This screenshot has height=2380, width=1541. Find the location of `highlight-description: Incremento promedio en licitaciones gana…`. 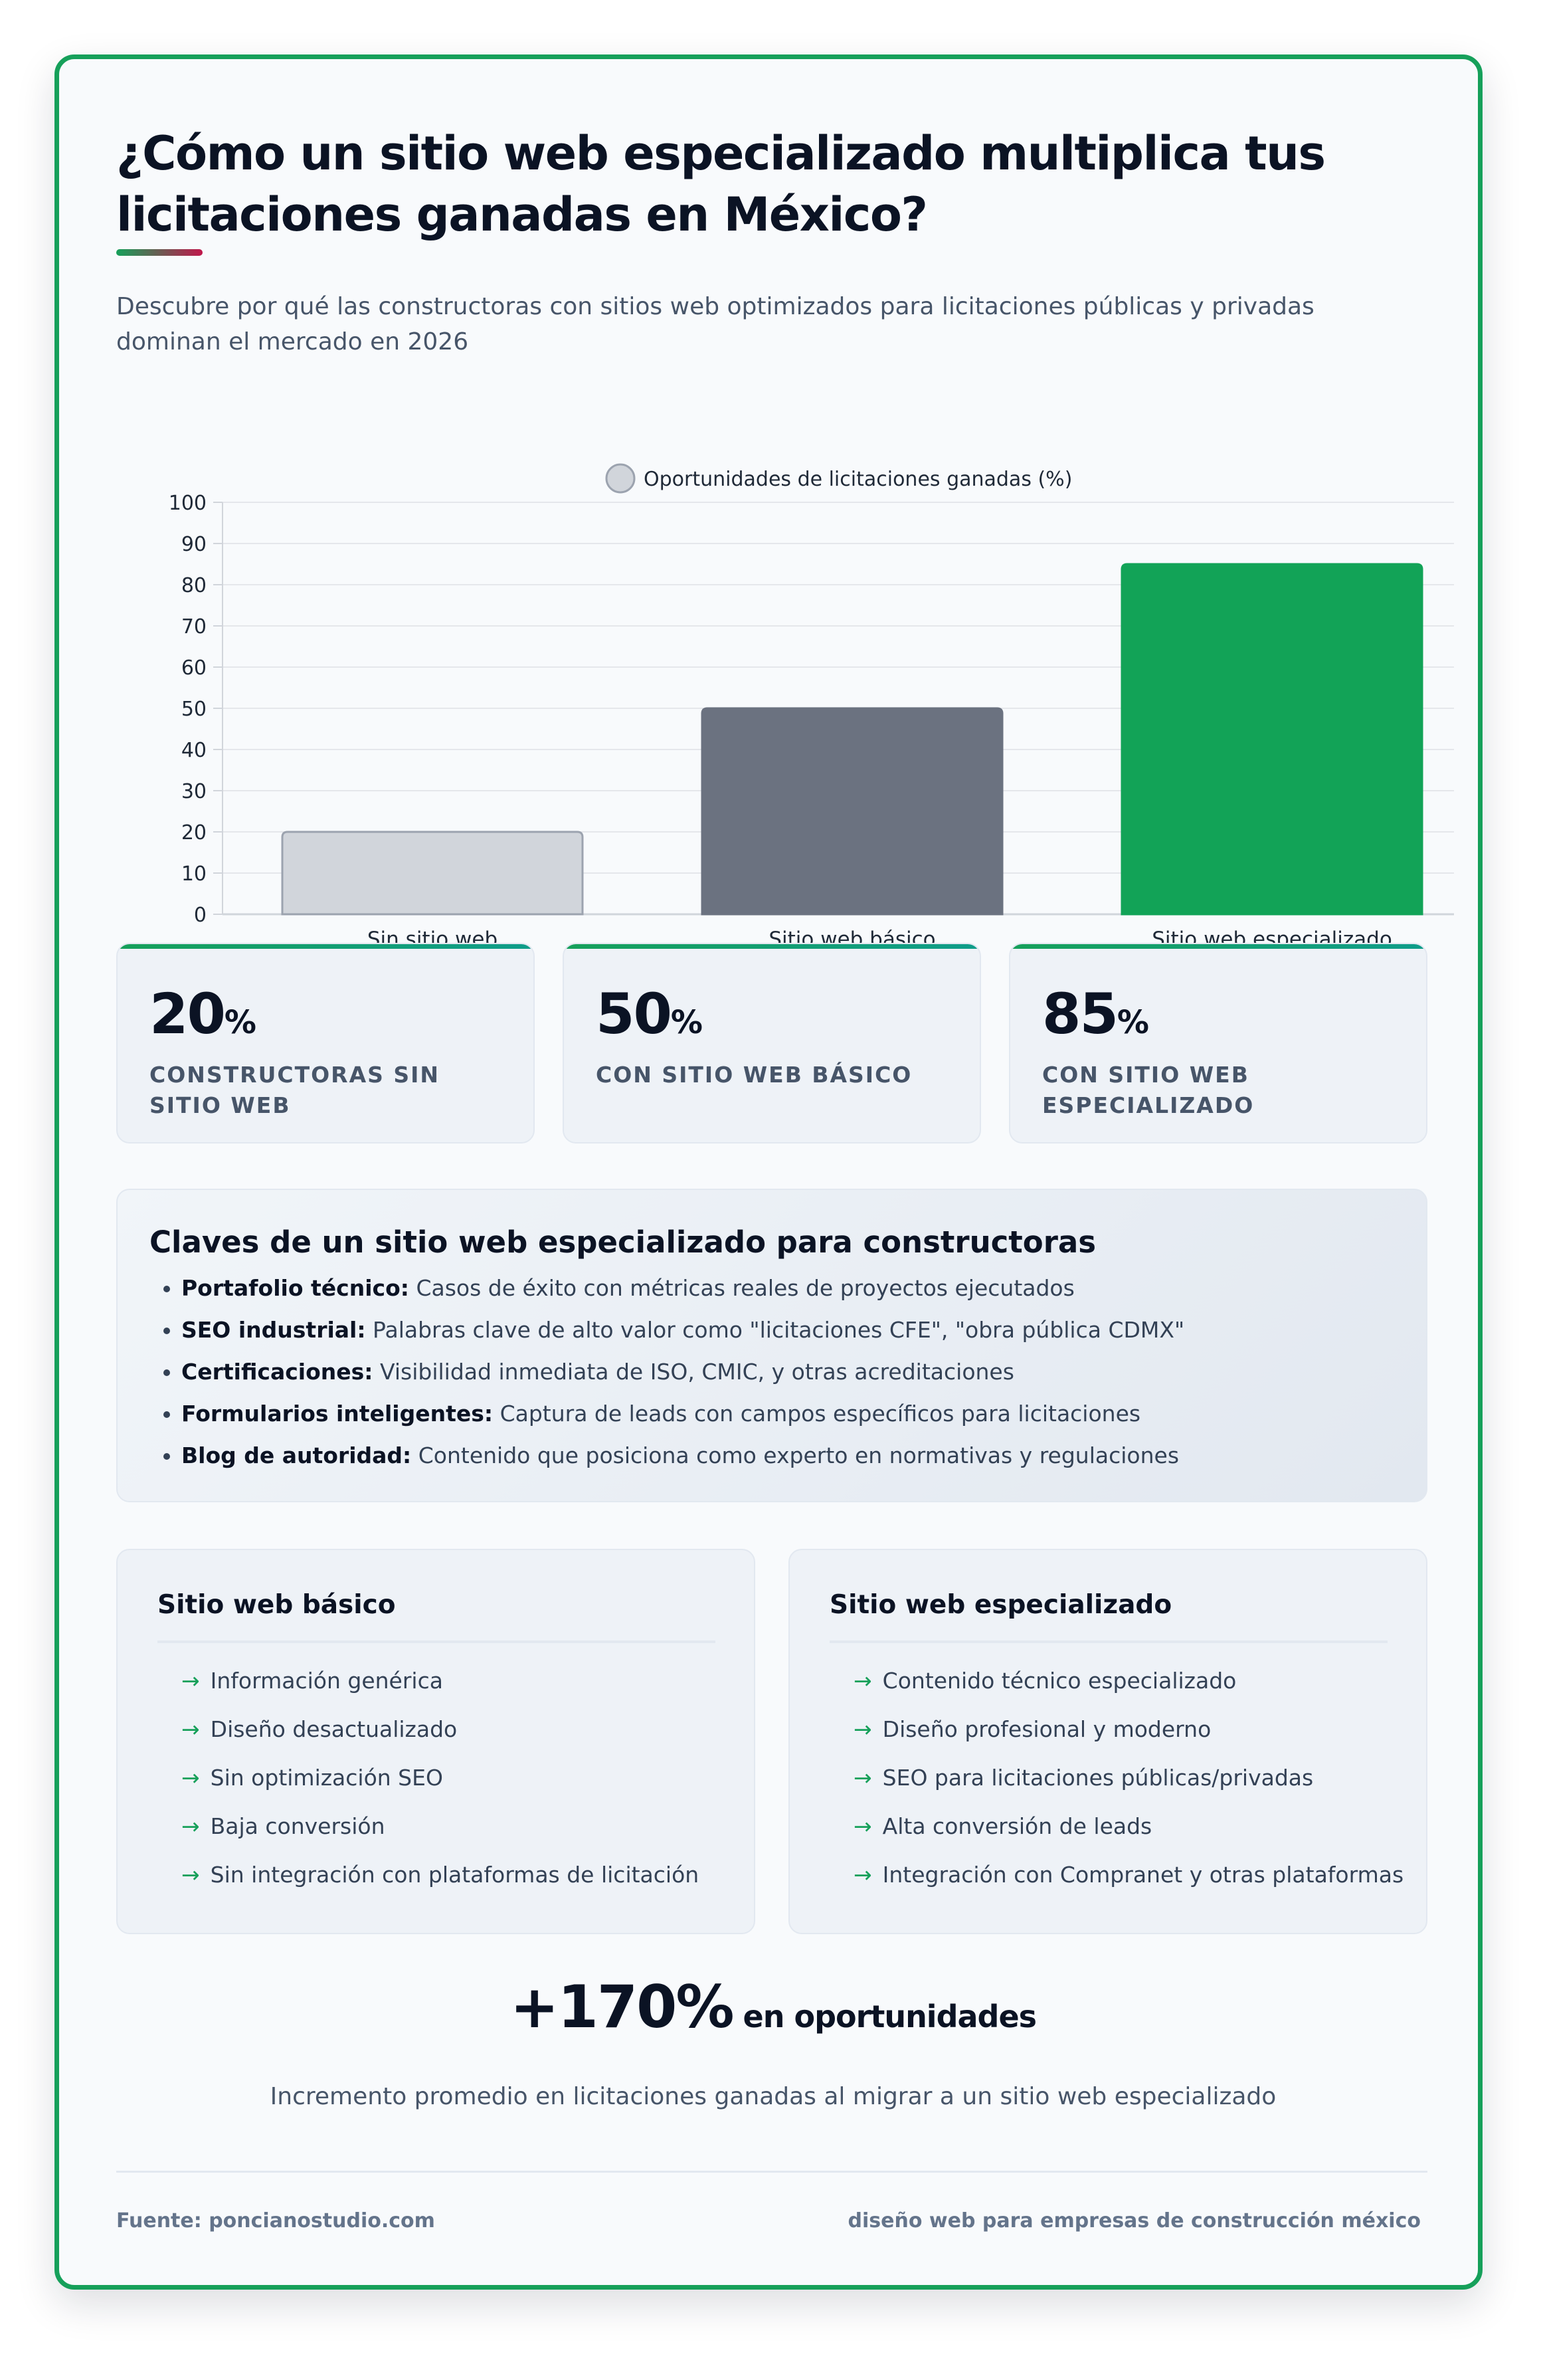

highlight-description: Incremento promedio en licitaciones gana… is located at coordinates (774, 2096).